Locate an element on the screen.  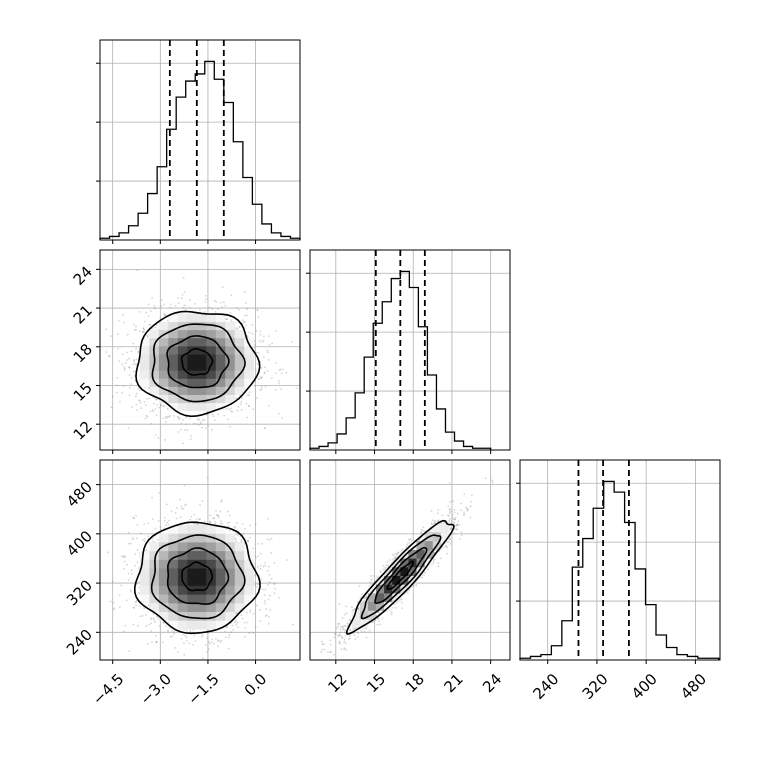
hist-1-frame is located at coordinates (410, 350).